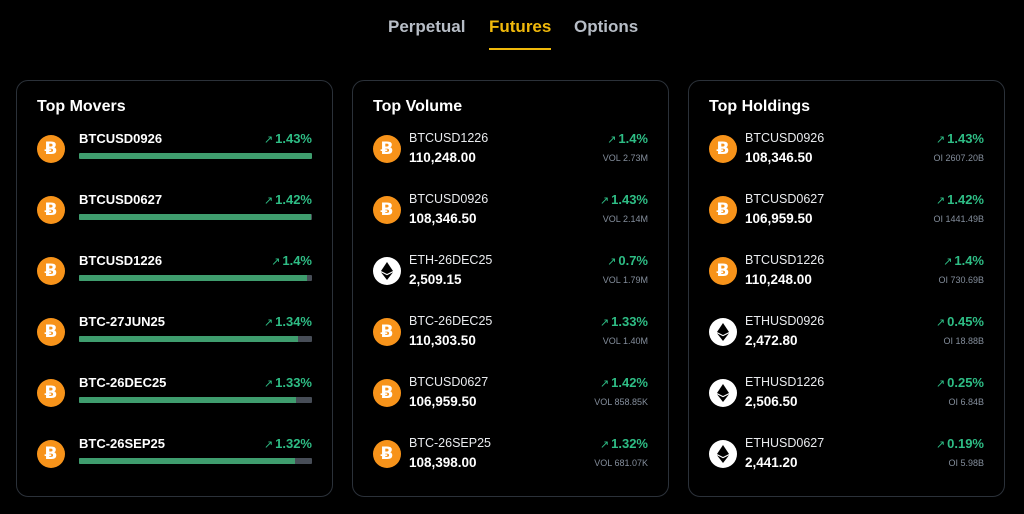 The image size is (1024, 514). What do you see at coordinates (965, 382) in the screenshot?
I see `change-value: 0.25%` at bounding box center [965, 382].